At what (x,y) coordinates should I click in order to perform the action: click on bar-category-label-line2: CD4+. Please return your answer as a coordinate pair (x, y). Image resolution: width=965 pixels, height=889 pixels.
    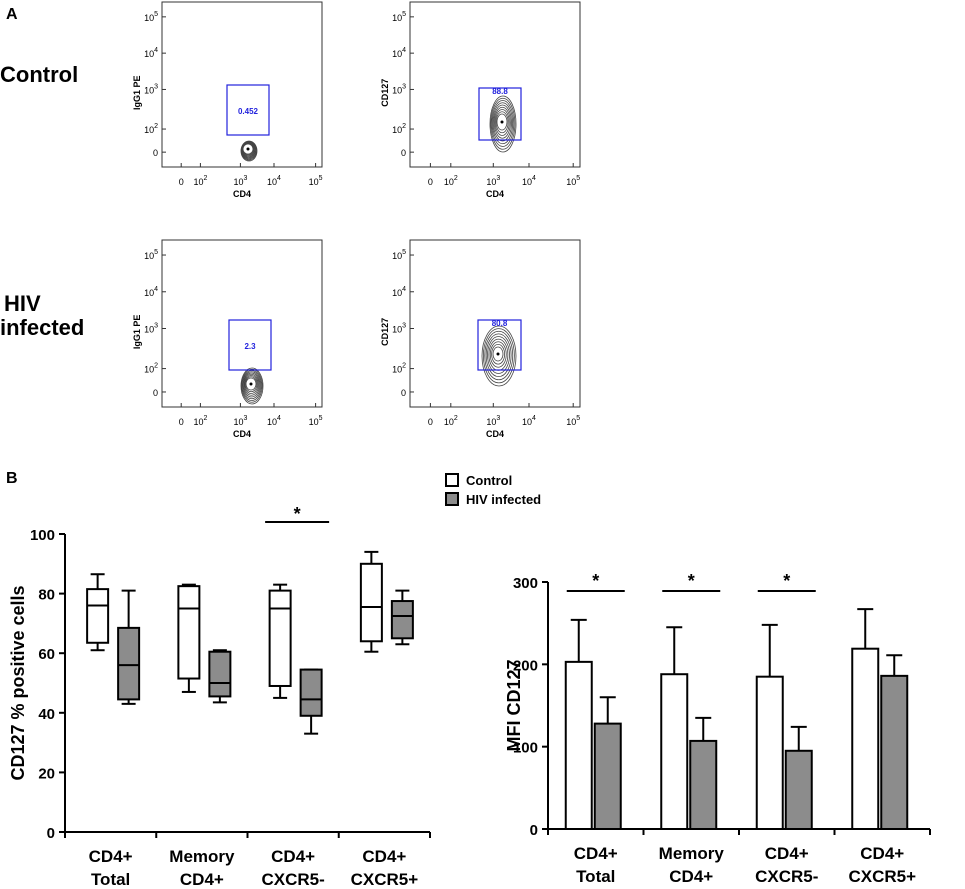
    Looking at the image, I should click on (691, 876).